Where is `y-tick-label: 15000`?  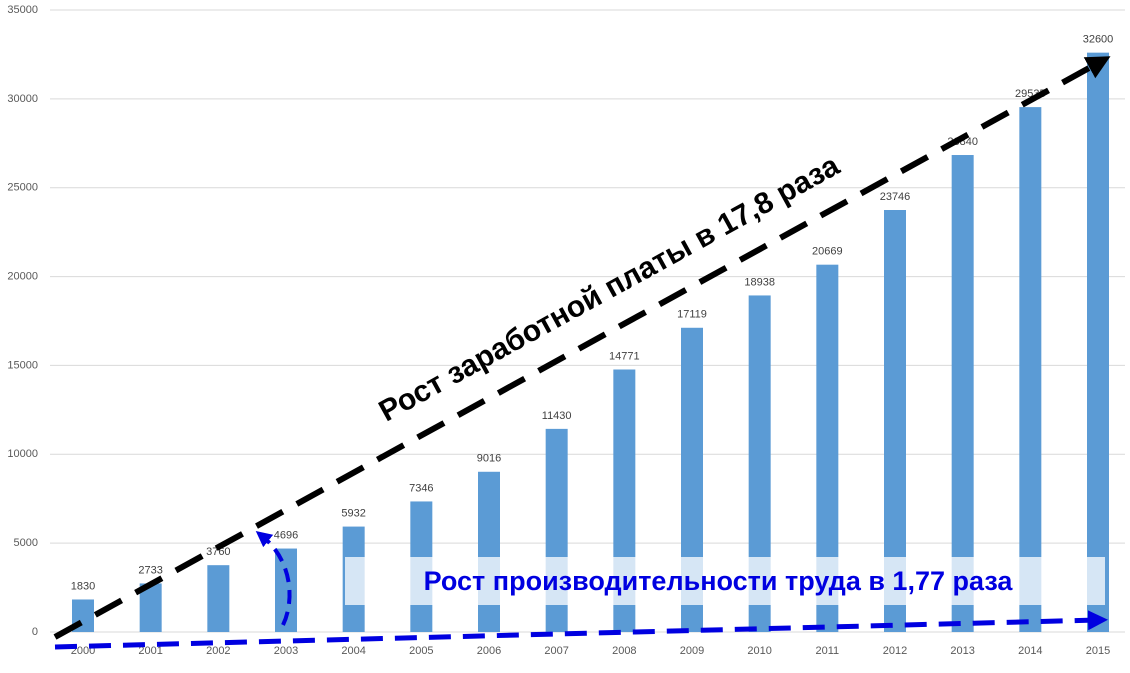
y-tick-label: 15000 is located at coordinates (22, 365).